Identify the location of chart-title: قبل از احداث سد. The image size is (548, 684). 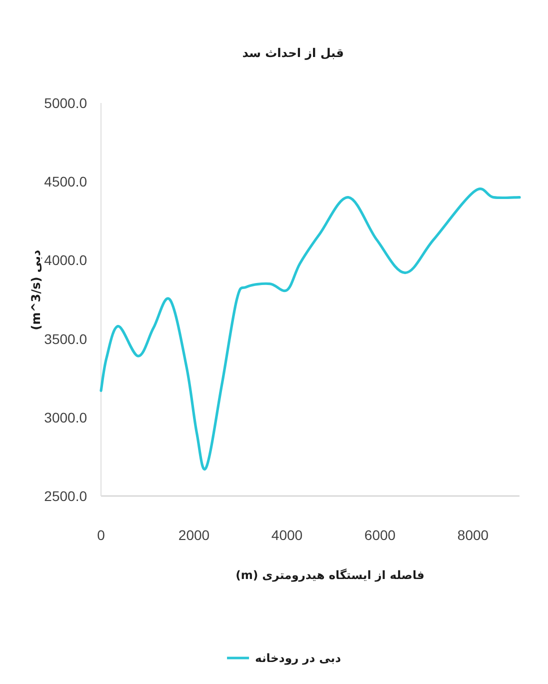
(293, 53).